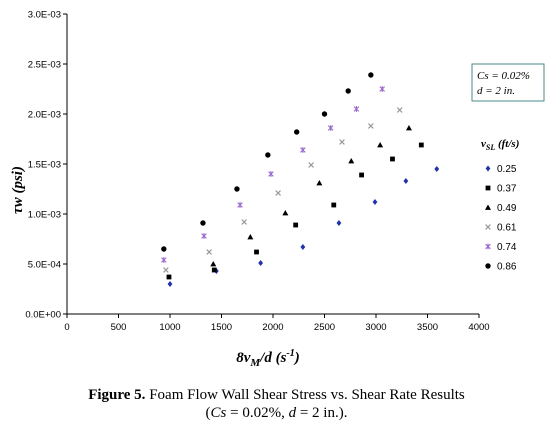 The image size is (553, 427). I want to click on legend-title-subscript: SL, so click(490, 147).